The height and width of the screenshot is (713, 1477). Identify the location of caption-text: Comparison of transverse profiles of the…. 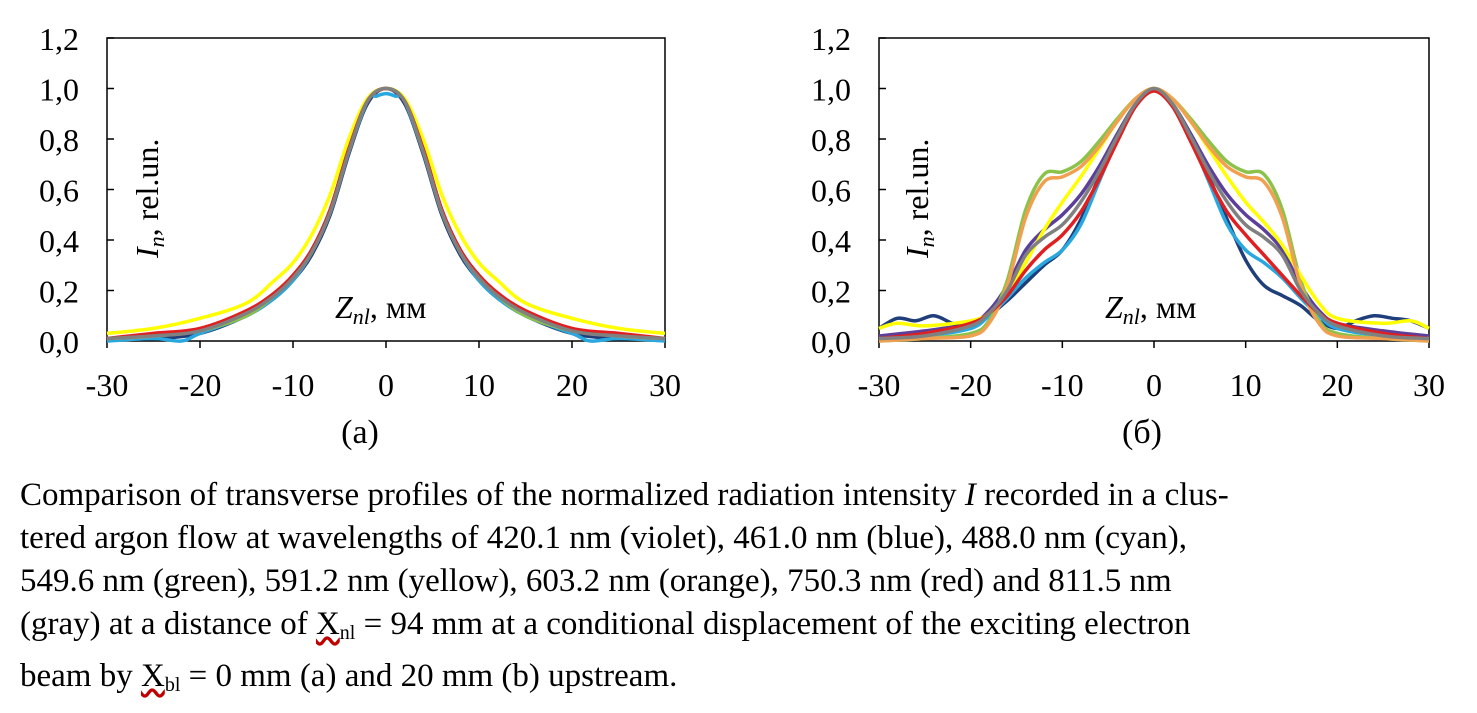
(492, 495).